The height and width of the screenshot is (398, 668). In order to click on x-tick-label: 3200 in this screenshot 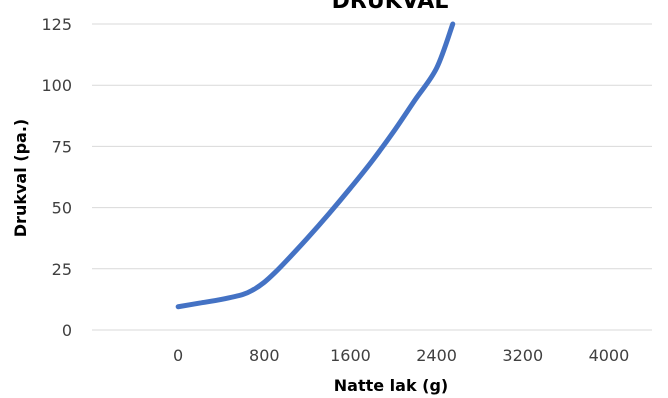, I will do `click(522, 355)`.